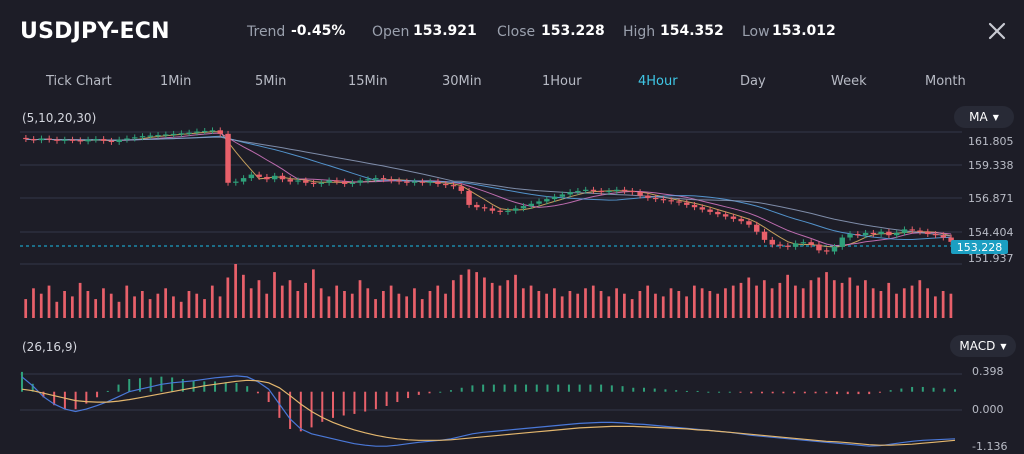 This screenshot has width=1024, height=454. What do you see at coordinates (488, 401) in the screenshot?
I see `macd-histogram` at bounding box center [488, 401].